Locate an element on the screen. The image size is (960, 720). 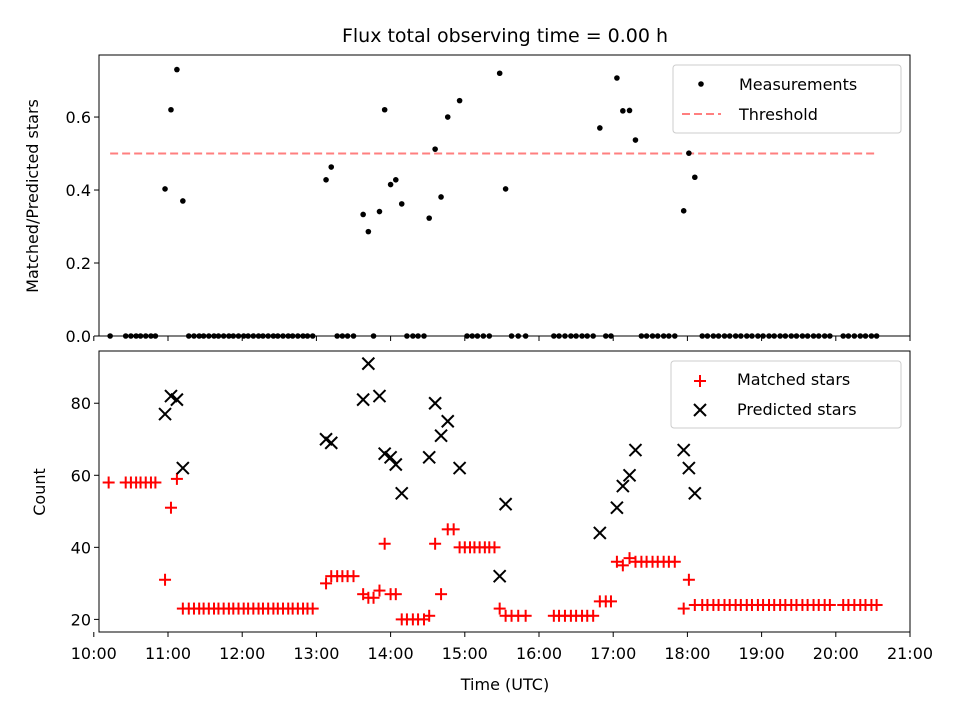
top-y-tick-label: 0.0 is located at coordinates (78, 336).